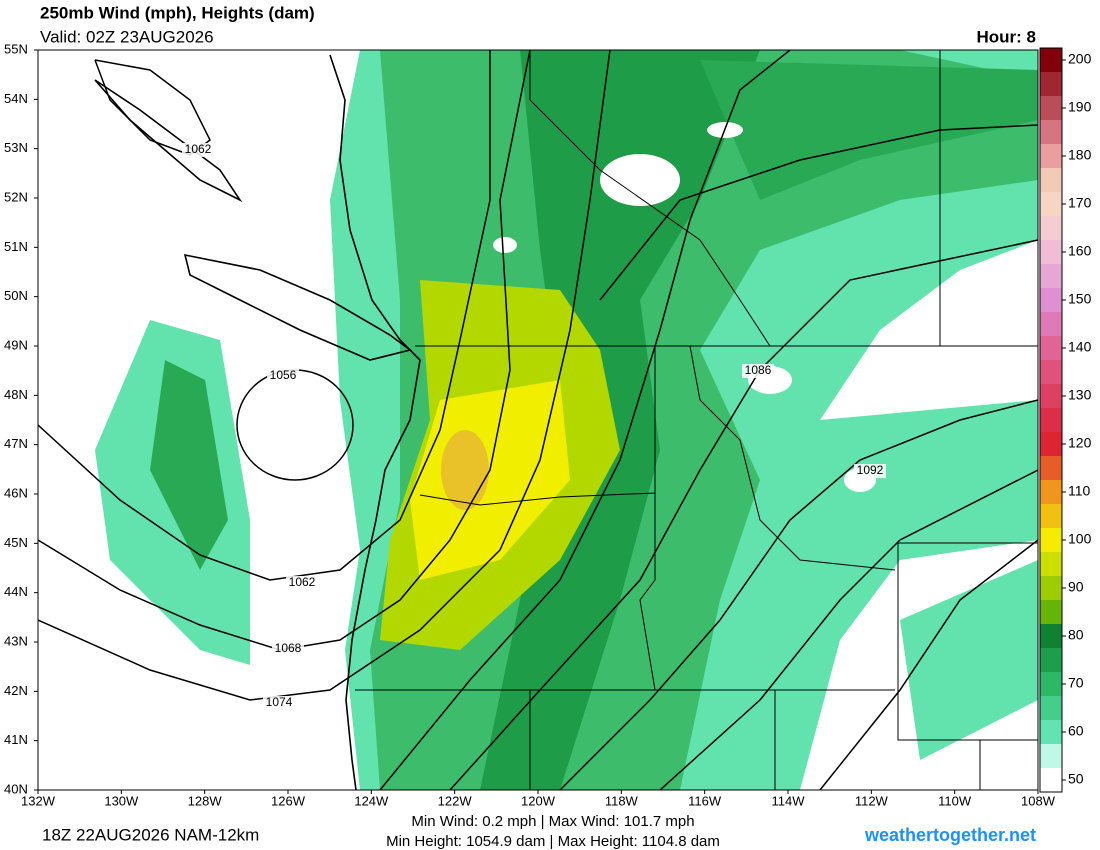 This screenshot has width=1100, height=850. I want to click on lon-label: 120W, so click(538, 800).